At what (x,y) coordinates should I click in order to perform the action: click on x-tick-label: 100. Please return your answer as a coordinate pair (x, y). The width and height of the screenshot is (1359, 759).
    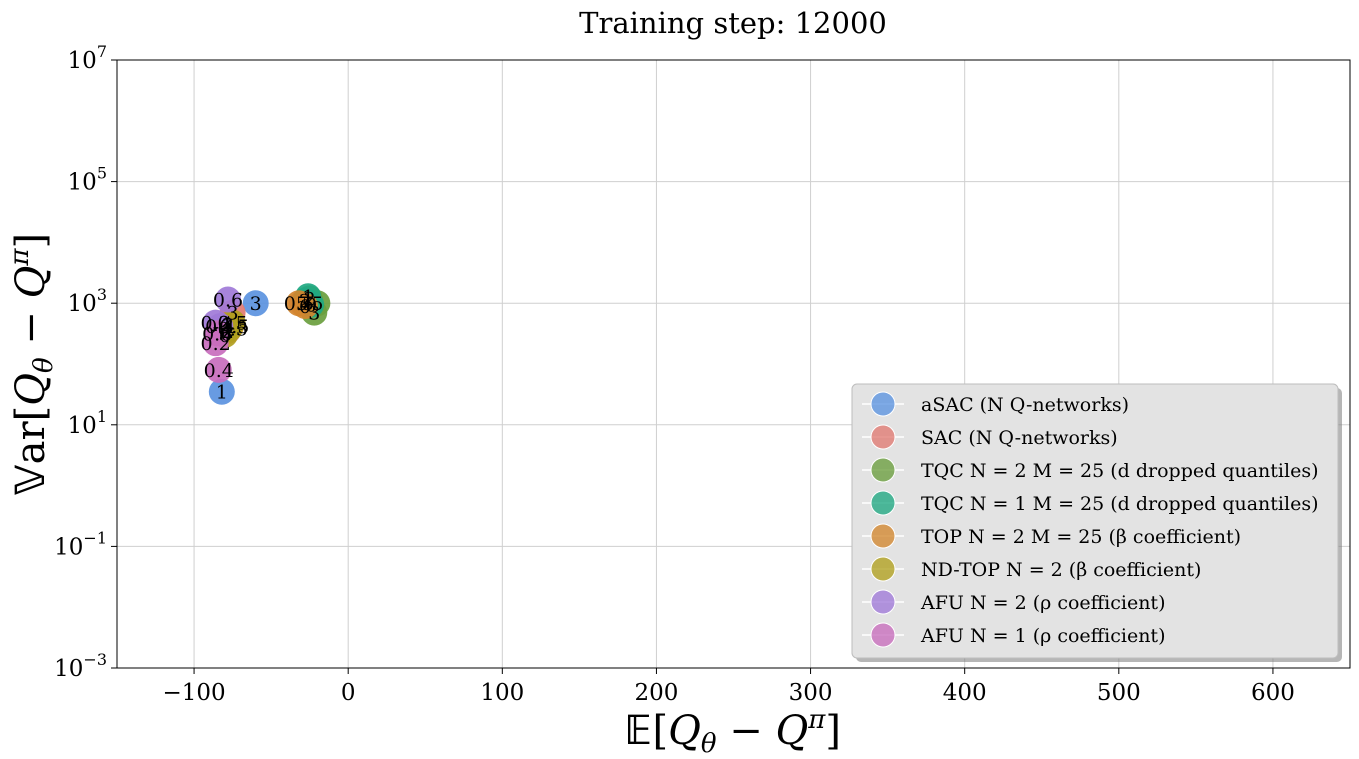
    Looking at the image, I should click on (502, 693).